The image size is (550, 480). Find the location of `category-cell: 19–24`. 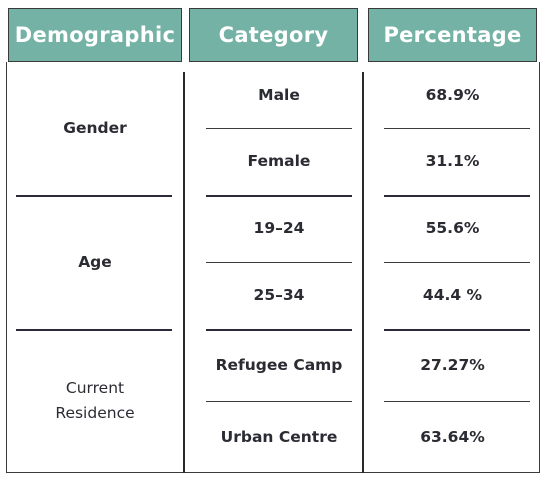

category-cell: 19–24 is located at coordinates (279, 228).